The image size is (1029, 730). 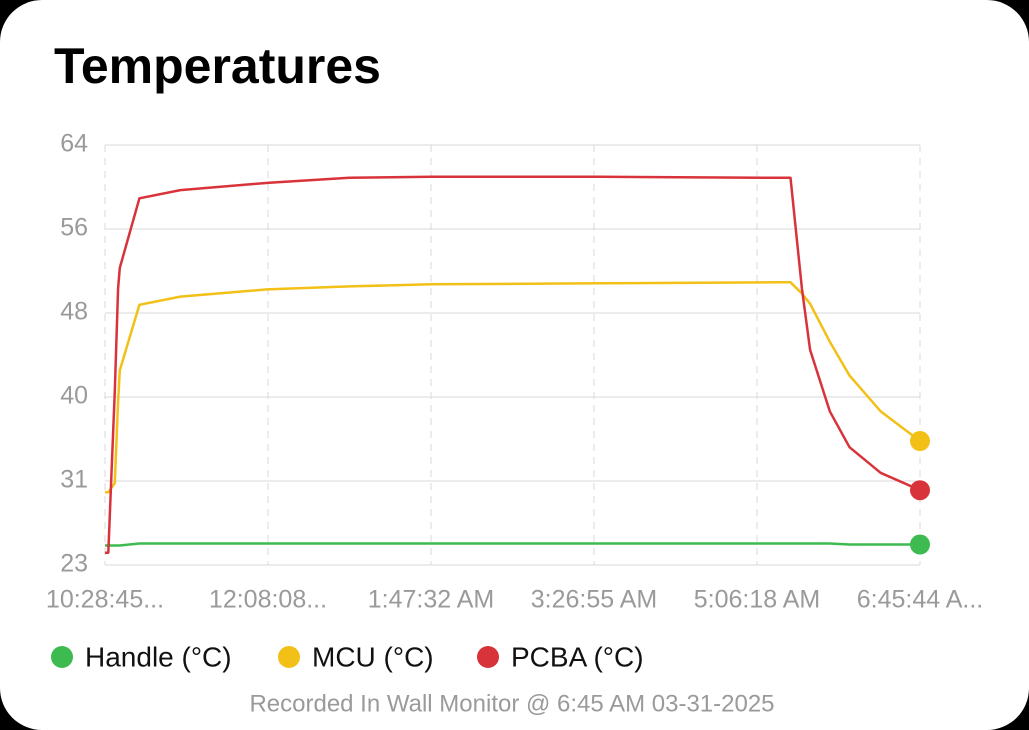 What do you see at coordinates (373, 656) in the screenshot?
I see `legend-label: MCU (°C)` at bounding box center [373, 656].